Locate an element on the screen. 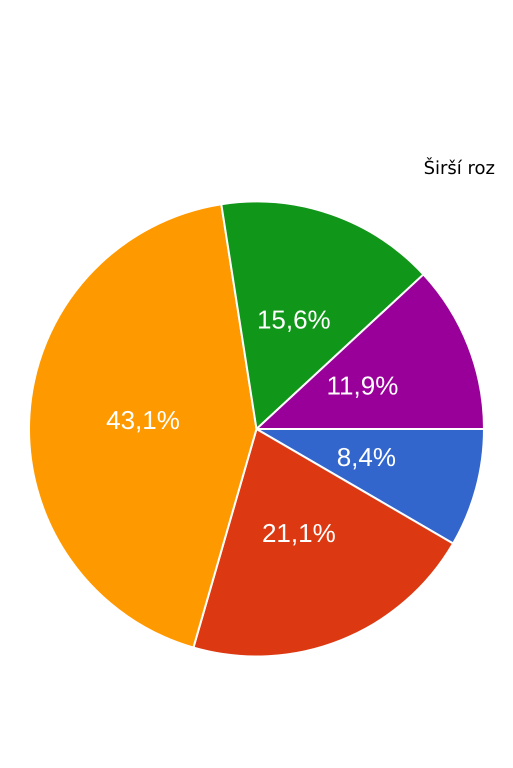 This screenshot has width=513, height=768. data-label: 43,1% is located at coordinates (143, 420).